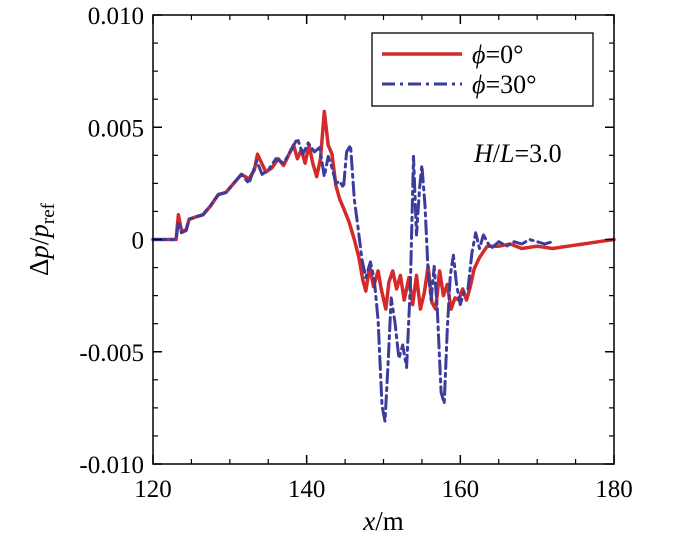 The height and width of the screenshot is (543, 700). Describe the element at coordinates (389, 521) in the screenshot. I see `x-axis-unit: /m` at that location.